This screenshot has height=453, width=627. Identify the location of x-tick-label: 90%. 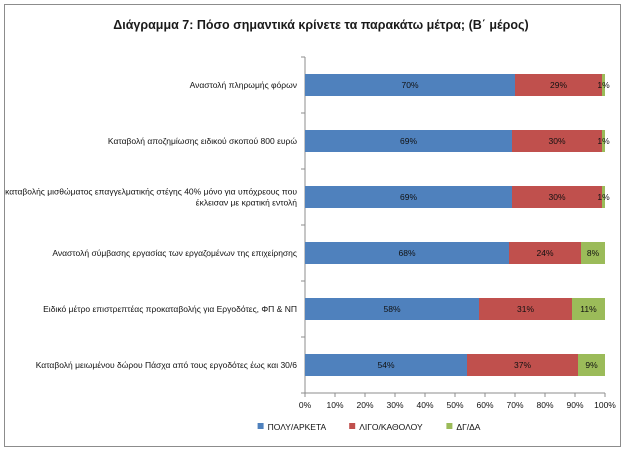
(574, 405).